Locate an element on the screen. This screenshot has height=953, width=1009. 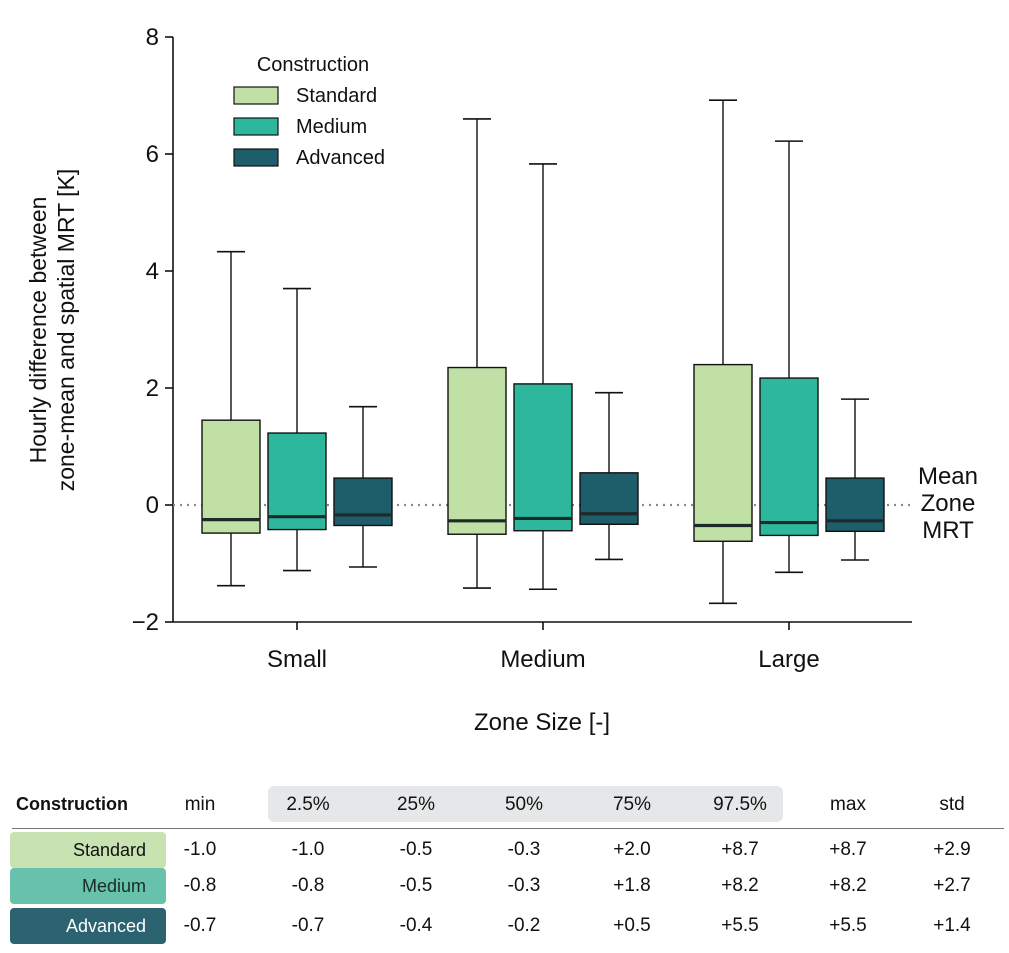
box-medium-medium is located at coordinates (543, 377).